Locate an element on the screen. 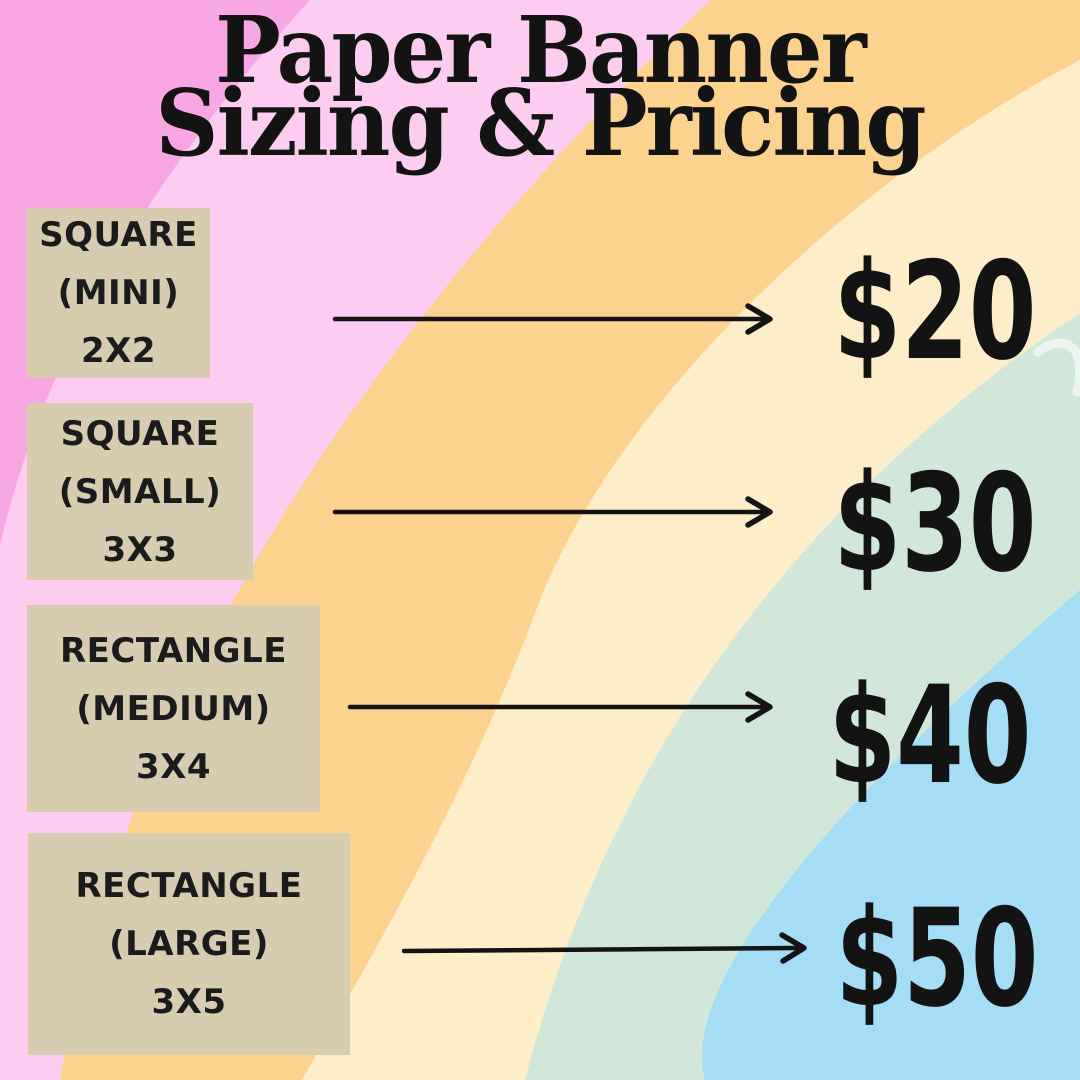 Image resolution: width=1080 pixels, height=1080 pixels. price-label-square-mini: $20 is located at coordinates (935, 311).